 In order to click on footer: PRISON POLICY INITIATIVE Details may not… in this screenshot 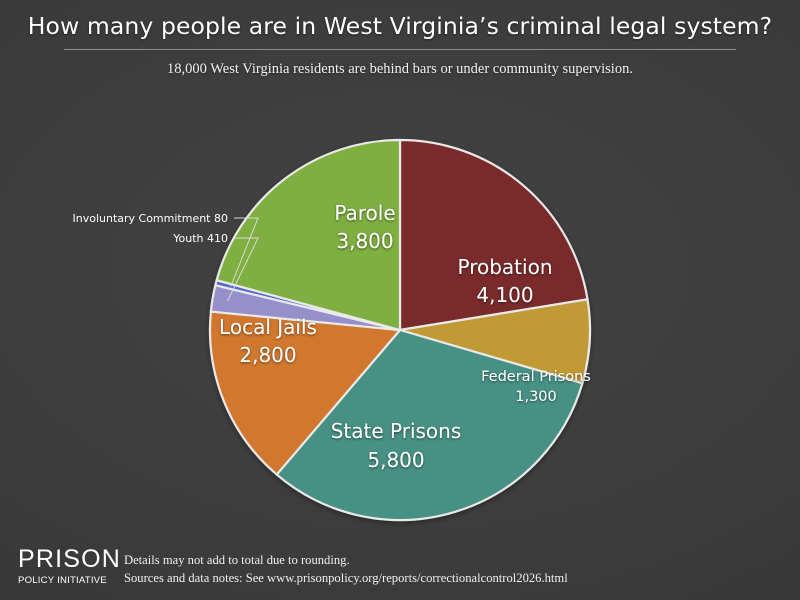, I will do `click(400, 569)`.